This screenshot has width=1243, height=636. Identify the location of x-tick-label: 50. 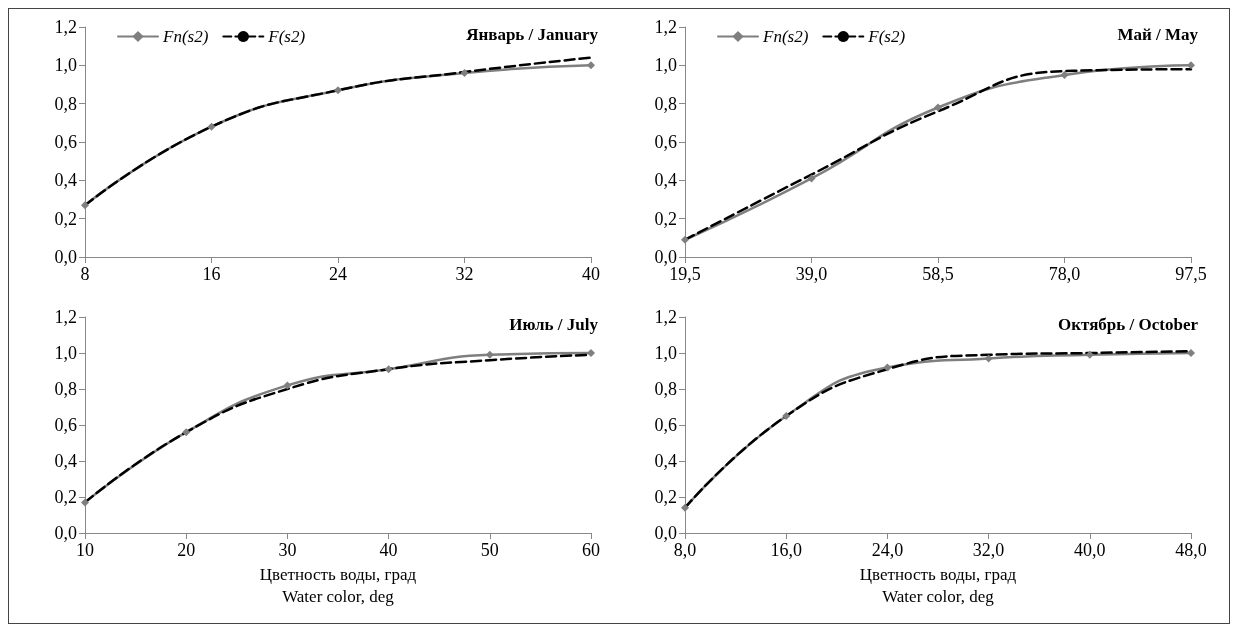
(489, 550).